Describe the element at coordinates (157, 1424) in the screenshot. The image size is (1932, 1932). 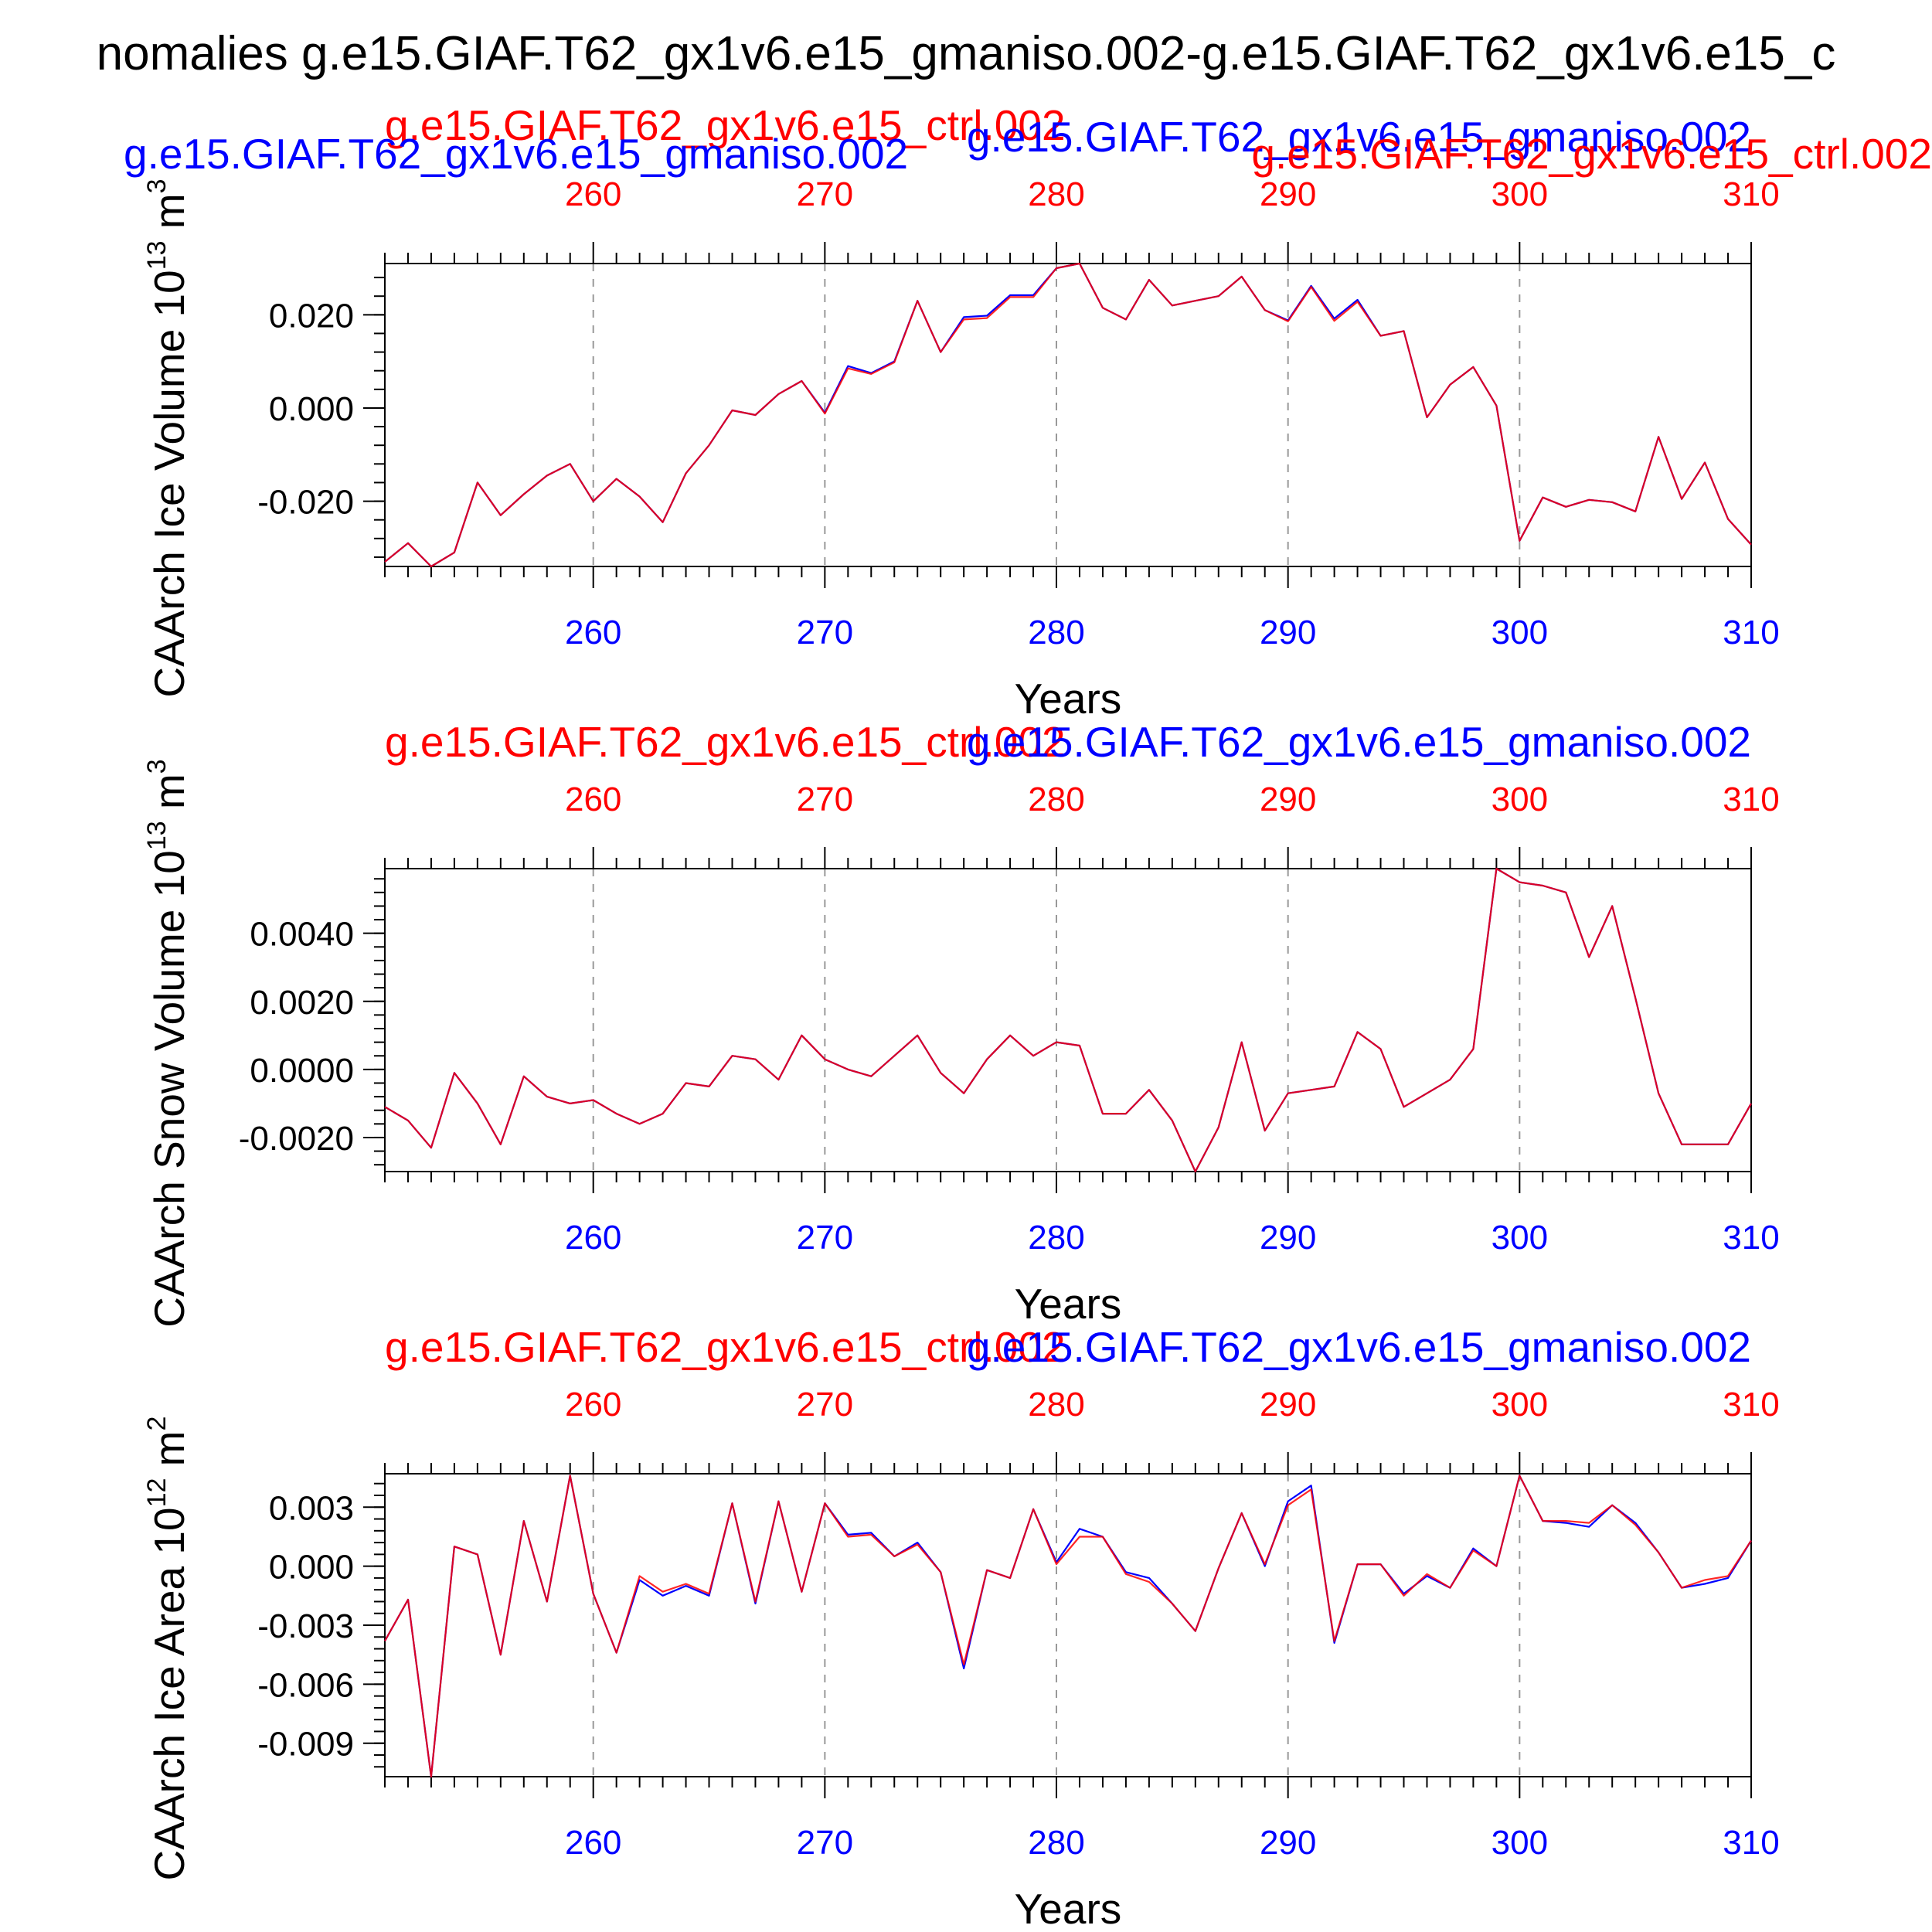
I see `y-axis-label-exp2: 2` at that location.